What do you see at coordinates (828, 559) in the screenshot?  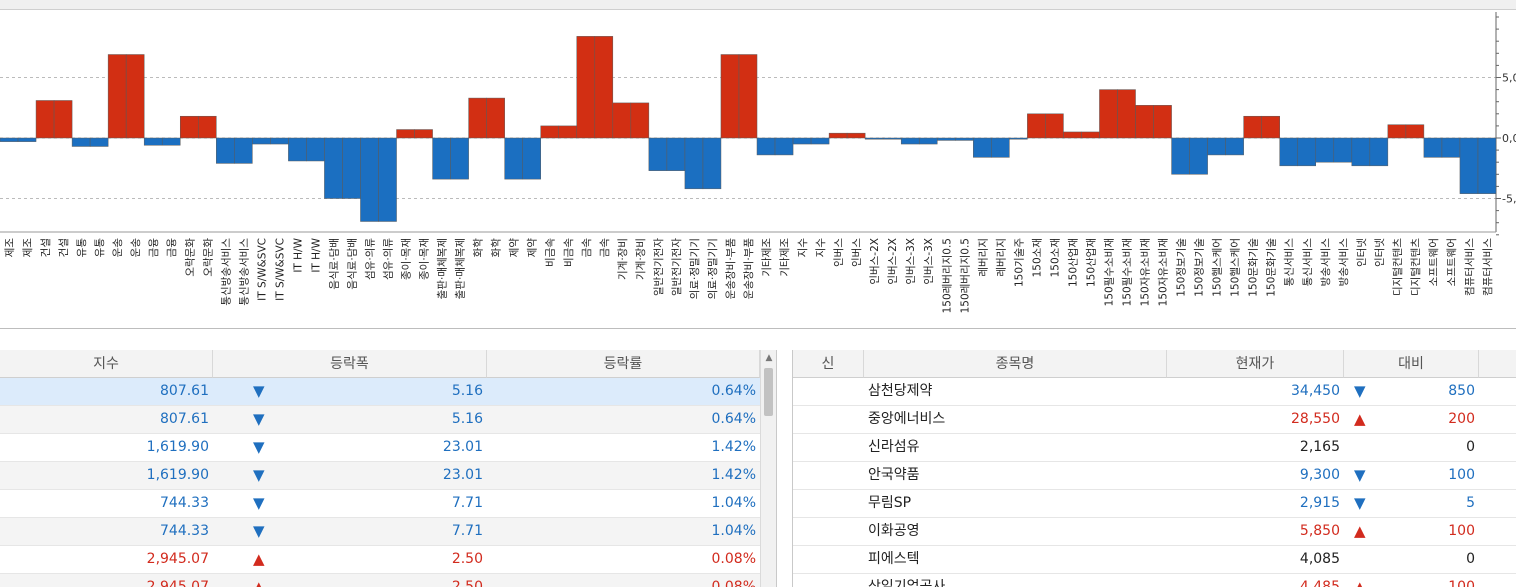 I see `new-flag` at bounding box center [828, 559].